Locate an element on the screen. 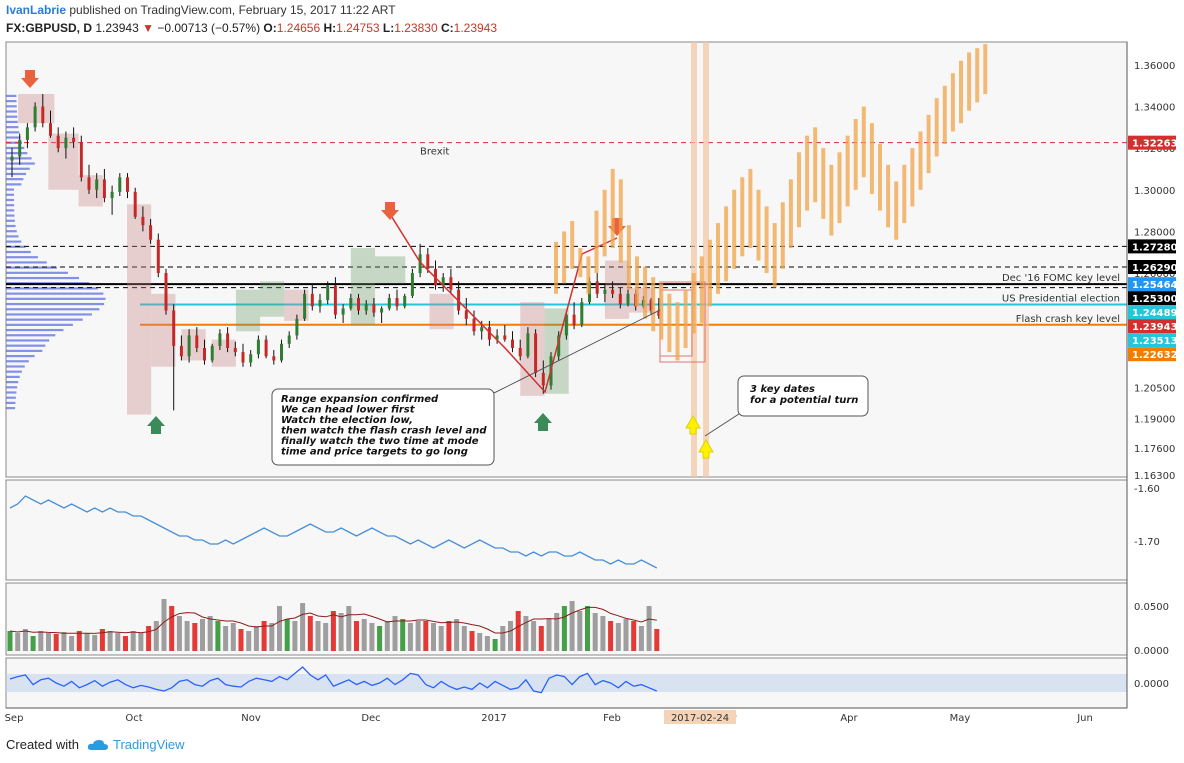 The height and width of the screenshot is (763, 1184). callout-text: then watch the flash crash level and is located at coordinates (384, 431).